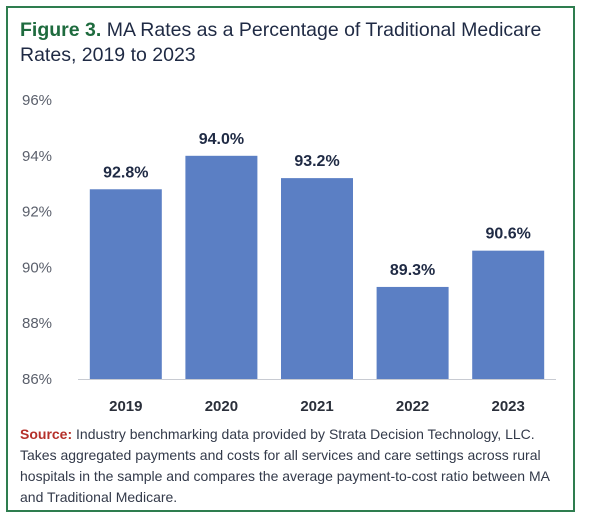 The image size is (595, 524). I want to click on data-label-2021: 93.2%, so click(316, 161).